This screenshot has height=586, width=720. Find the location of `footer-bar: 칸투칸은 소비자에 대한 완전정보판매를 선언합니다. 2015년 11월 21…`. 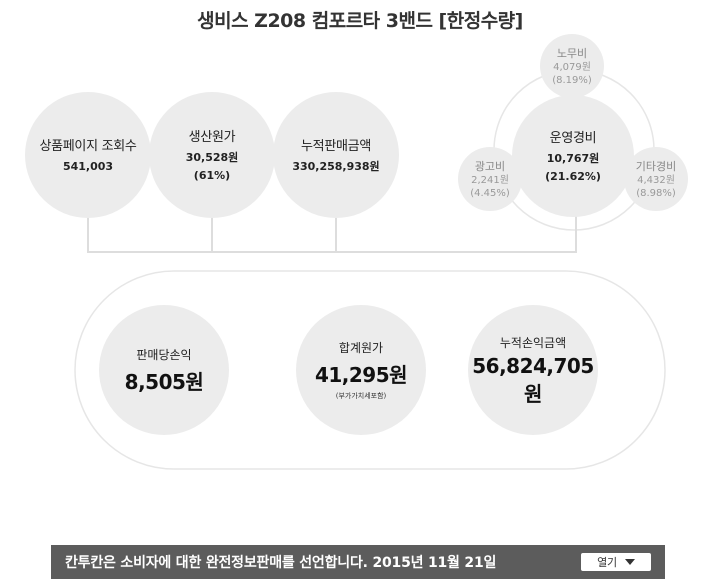

footer-bar: 칸투칸은 소비자에 대한 완전정보판매를 선언합니다. 2015년 11월 21… is located at coordinates (358, 562).